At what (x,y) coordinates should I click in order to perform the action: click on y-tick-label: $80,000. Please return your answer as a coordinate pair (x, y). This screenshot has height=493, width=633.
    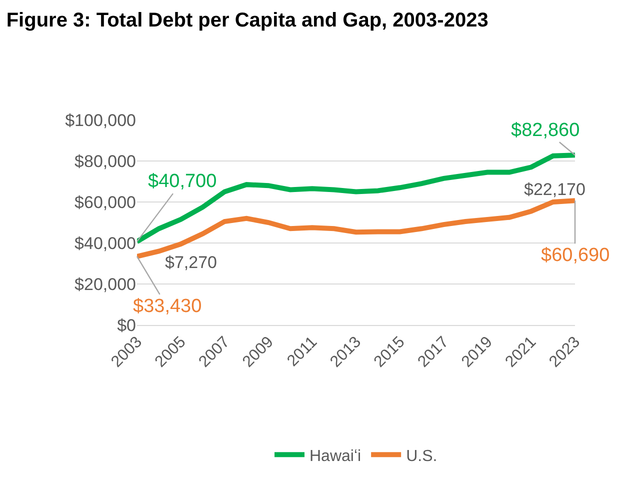
    Looking at the image, I should click on (105, 161).